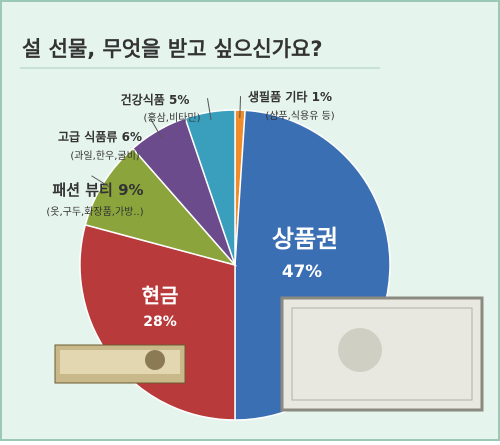 The width and height of the screenshot is (500, 445). Describe the element at coordinates (172, 117) in the screenshot. I see `sub-label: (홍삼,비타민)` at that location.